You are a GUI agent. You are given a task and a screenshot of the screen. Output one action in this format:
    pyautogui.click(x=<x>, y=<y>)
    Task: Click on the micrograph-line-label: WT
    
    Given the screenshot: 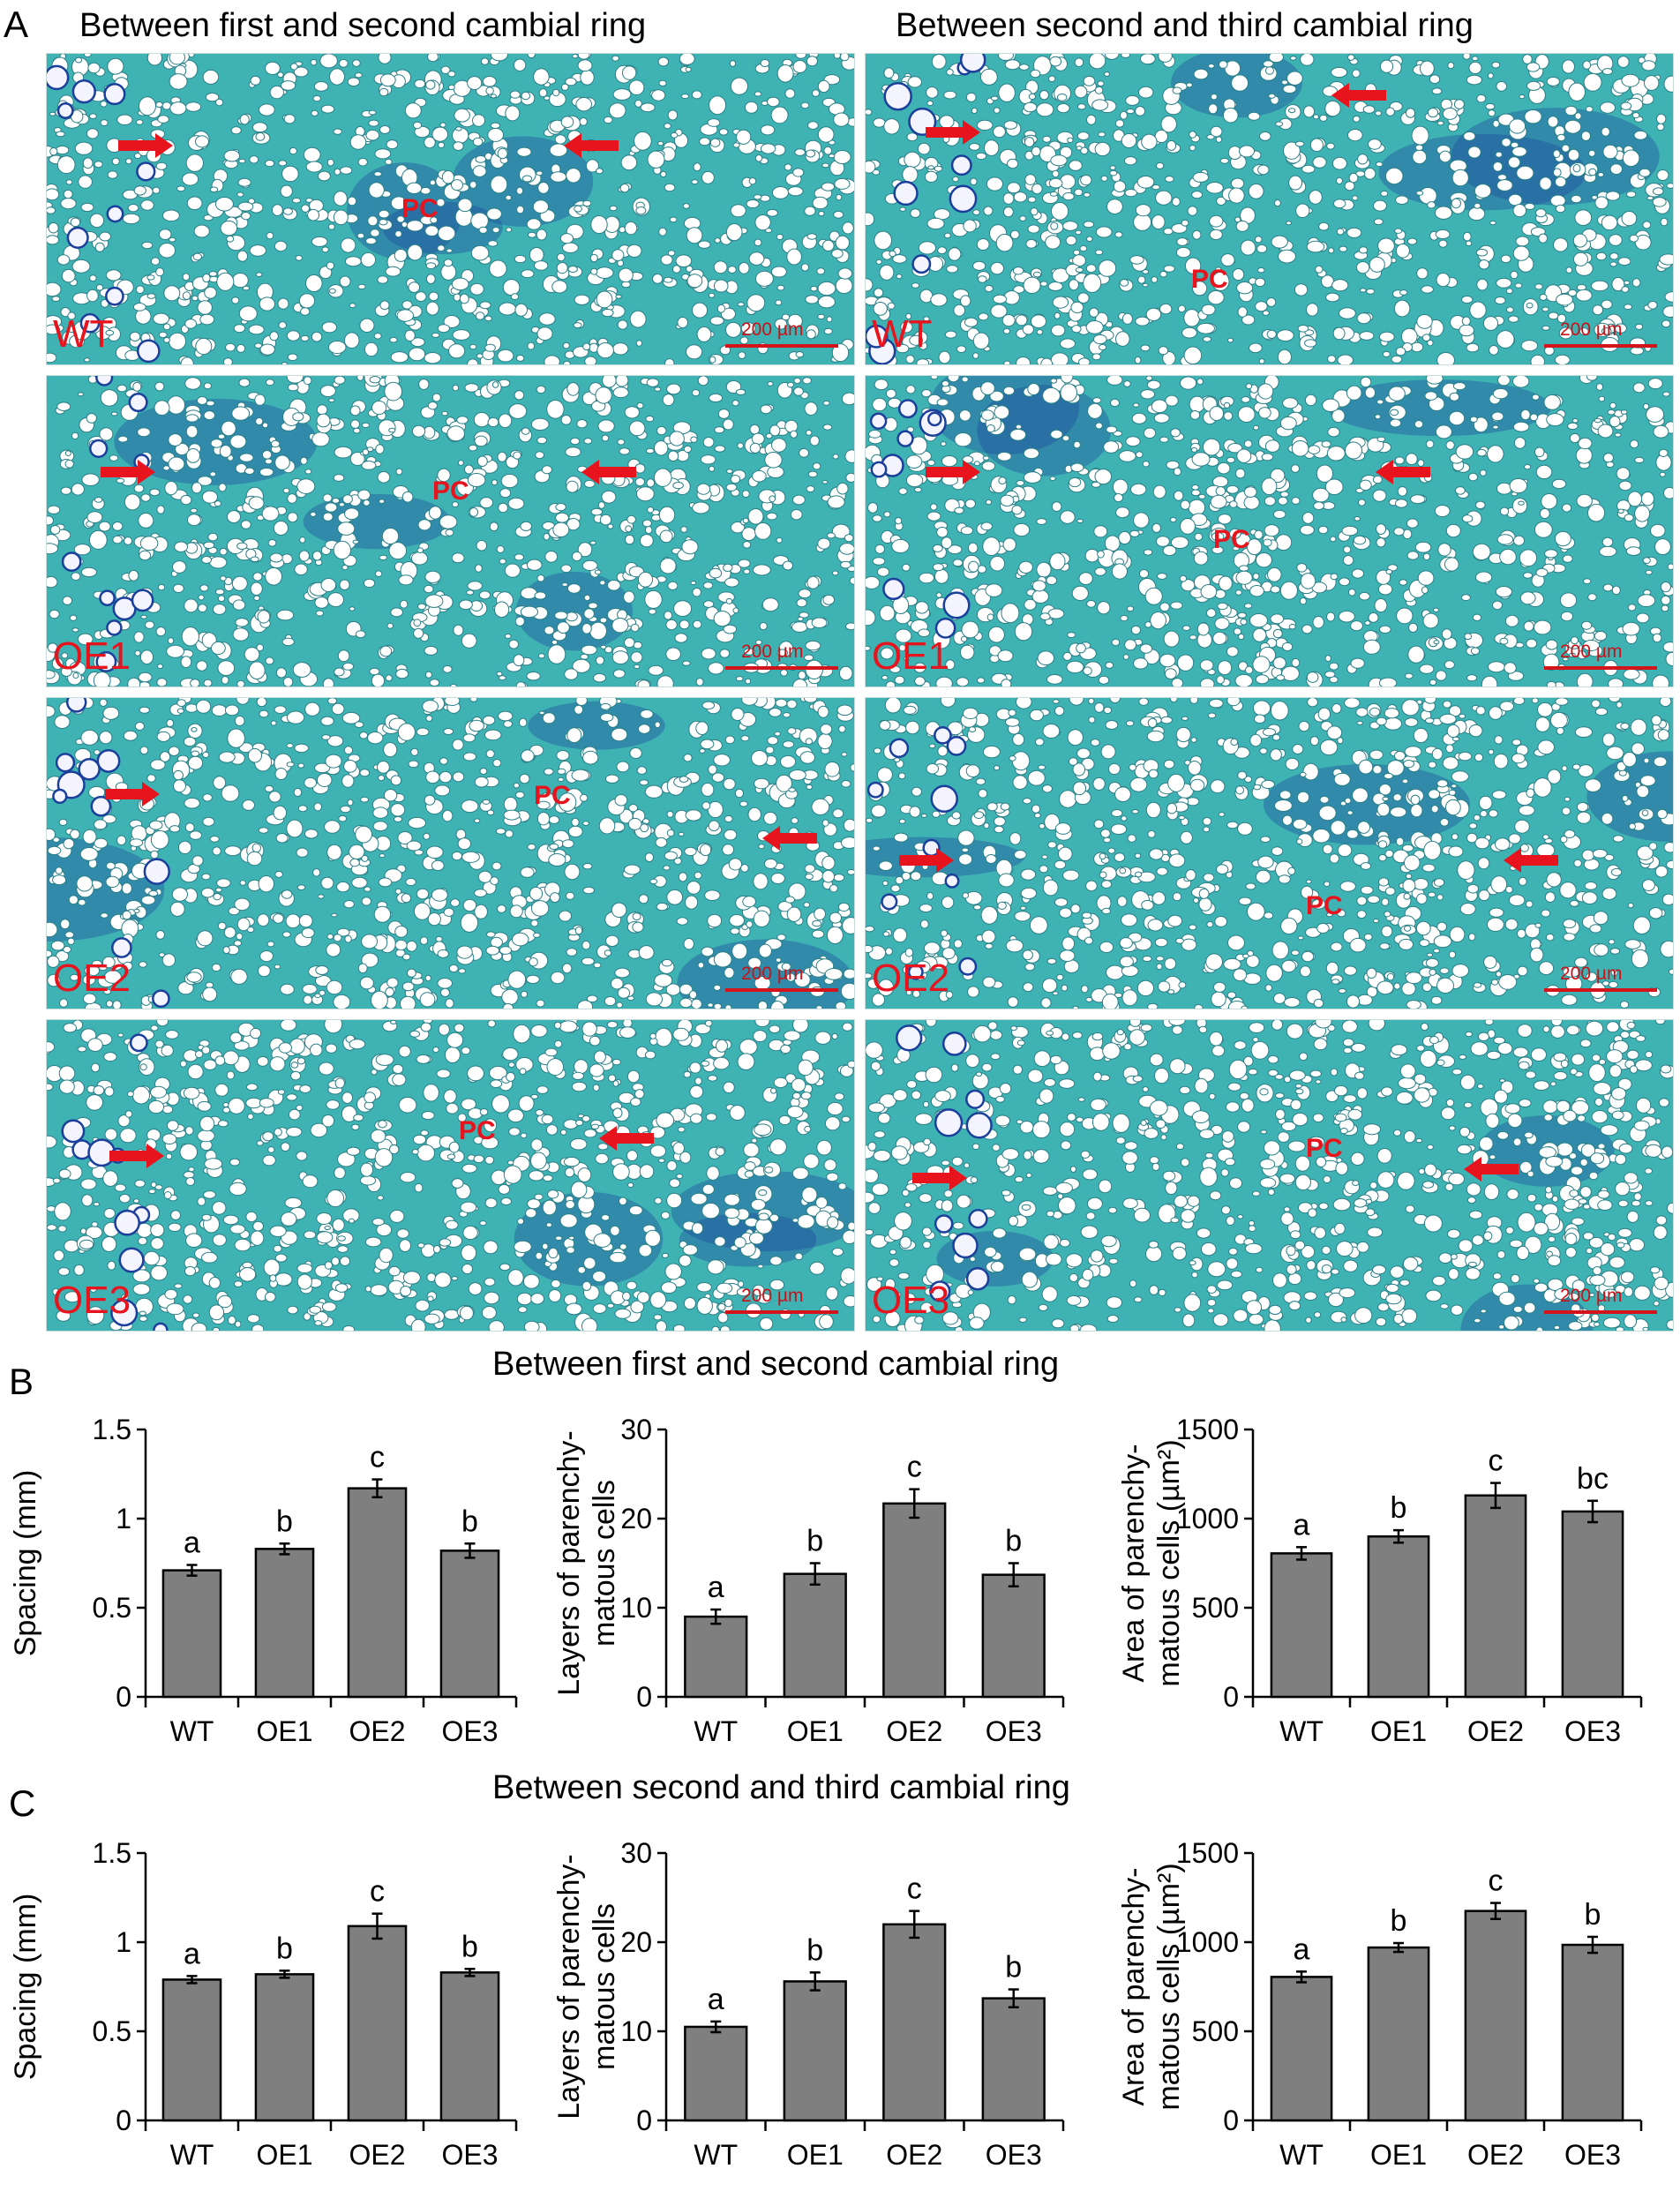 What is the action you would take?
    pyautogui.click(x=83, y=334)
    